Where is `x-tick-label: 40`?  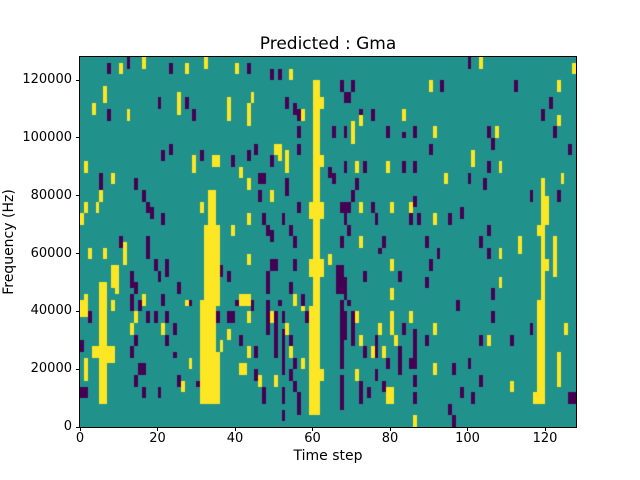
x-tick-label: 40 is located at coordinates (235, 438).